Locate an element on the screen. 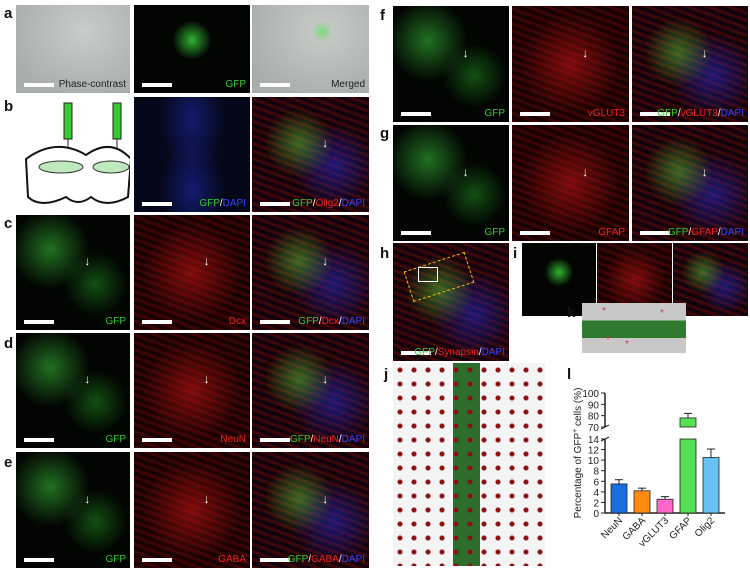 The height and width of the screenshot is (574, 750). panel-a-image-2: GFP is located at coordinates (192, 49).